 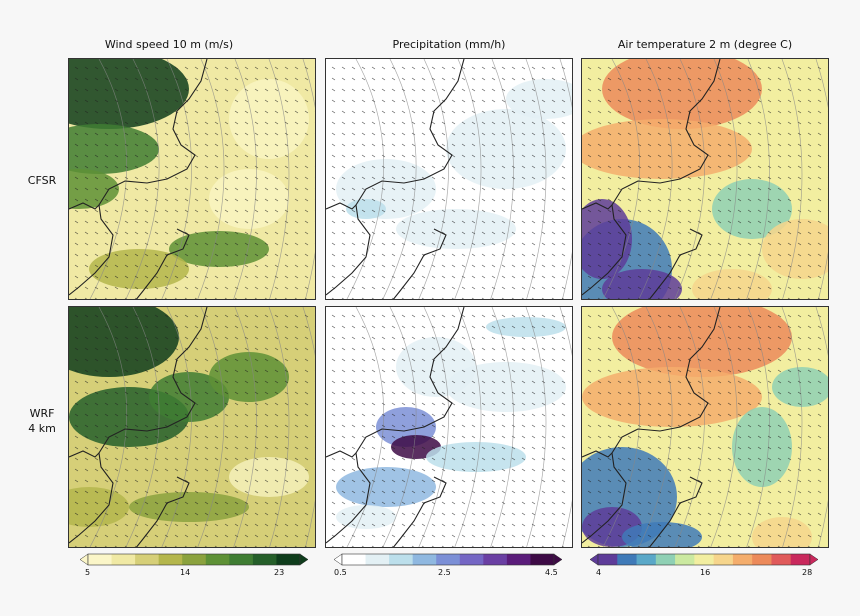 I want to click on row-label-cfsr: CFSR, so click(x=42, y=180).